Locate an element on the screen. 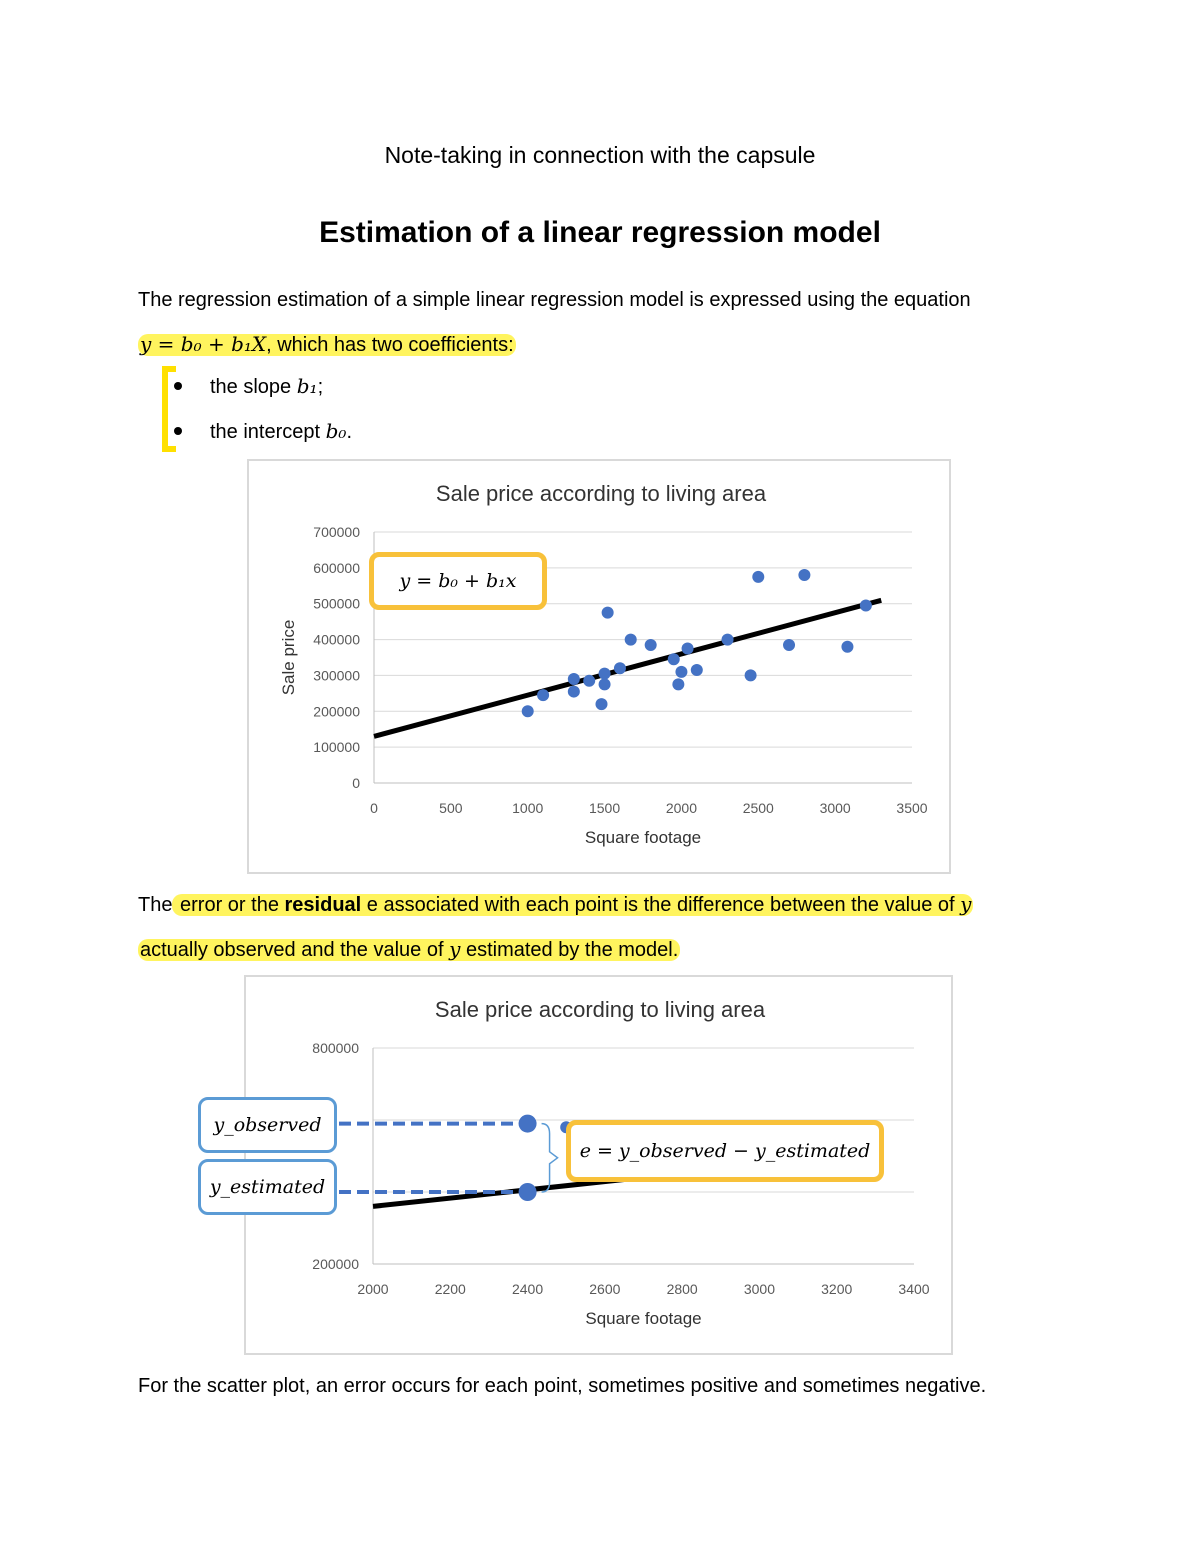 The height and width of the screenshot is (1553, 1200). bullet-bracket is located at coordinates (169, 409).